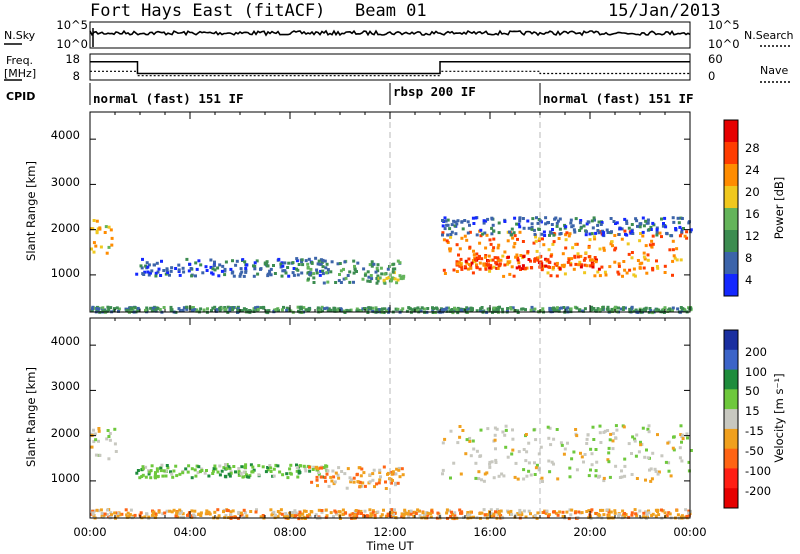  I want to click on cpid-mode-1: normal (fast) 151 IF, so click(168, 98).